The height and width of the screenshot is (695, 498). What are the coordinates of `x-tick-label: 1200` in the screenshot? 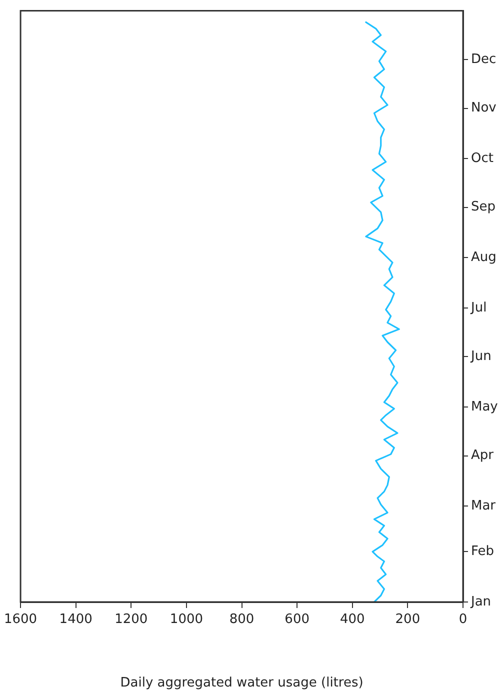 It's located at (131, 620).